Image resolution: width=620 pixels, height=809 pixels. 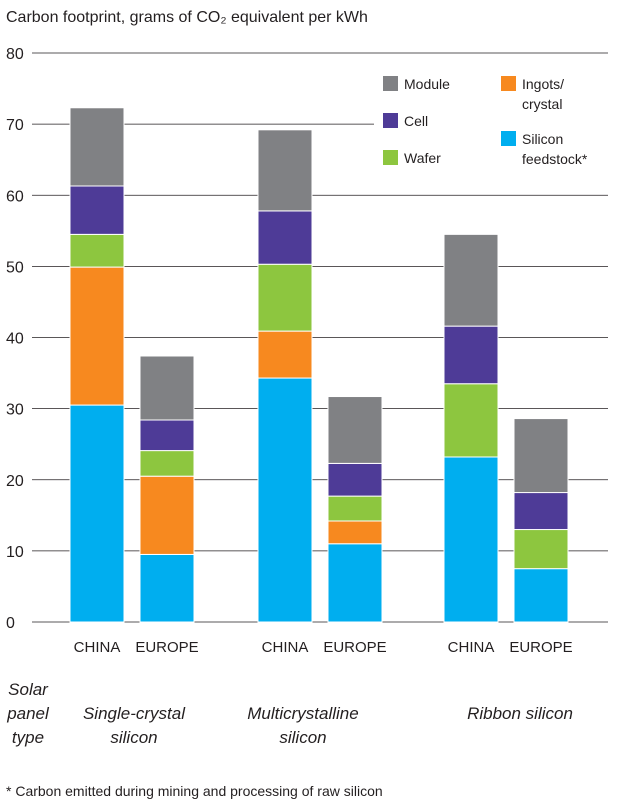 I want to click on y-tick-label: 60, so click(x=15, y=196).